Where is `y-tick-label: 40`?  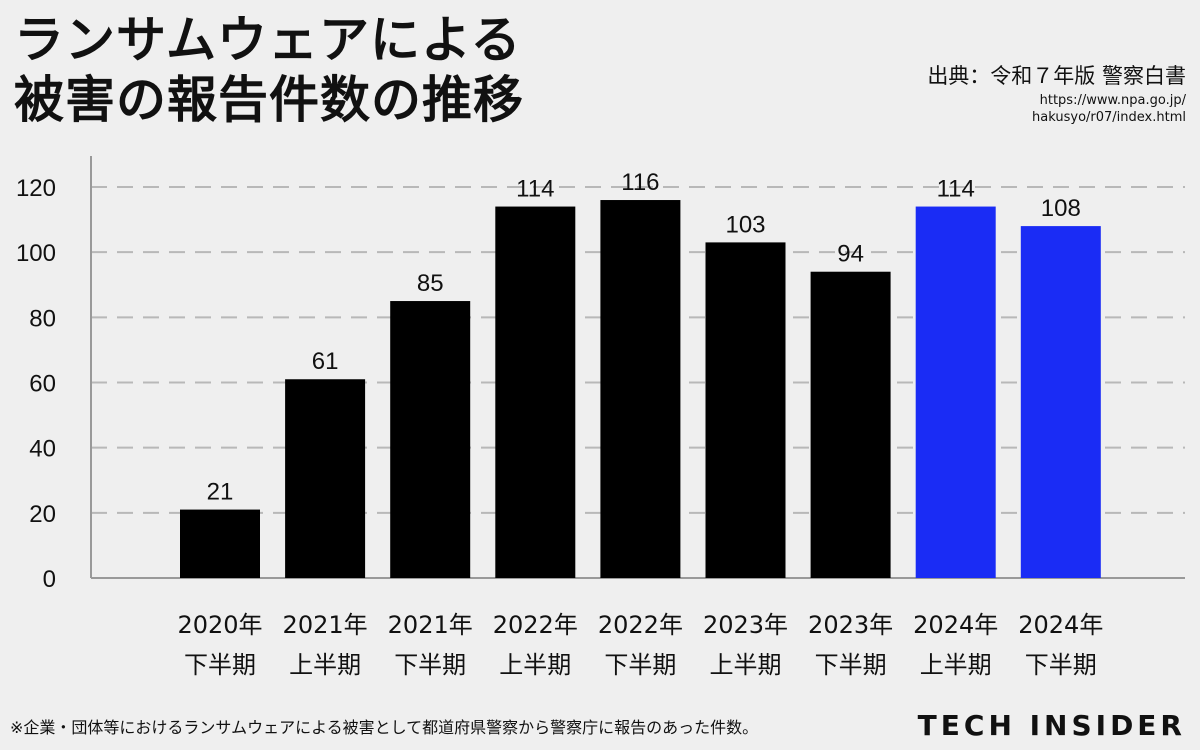
y-tick-label: 40 is located at coordinates (42, 449).